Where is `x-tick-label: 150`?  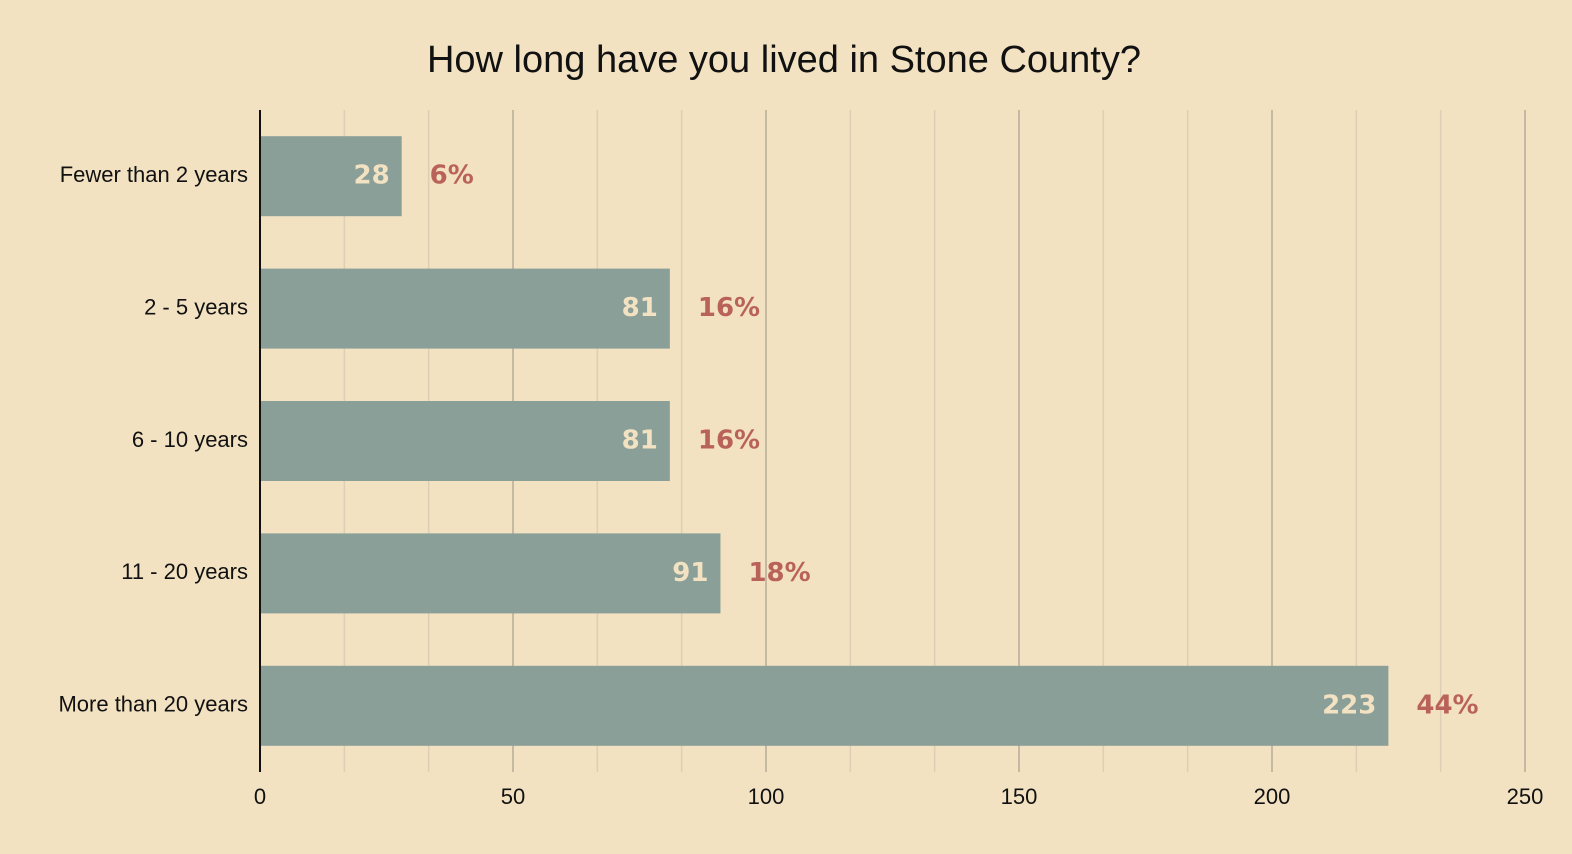 x-tick-label: 150 is located at coordinates (1019, 796).